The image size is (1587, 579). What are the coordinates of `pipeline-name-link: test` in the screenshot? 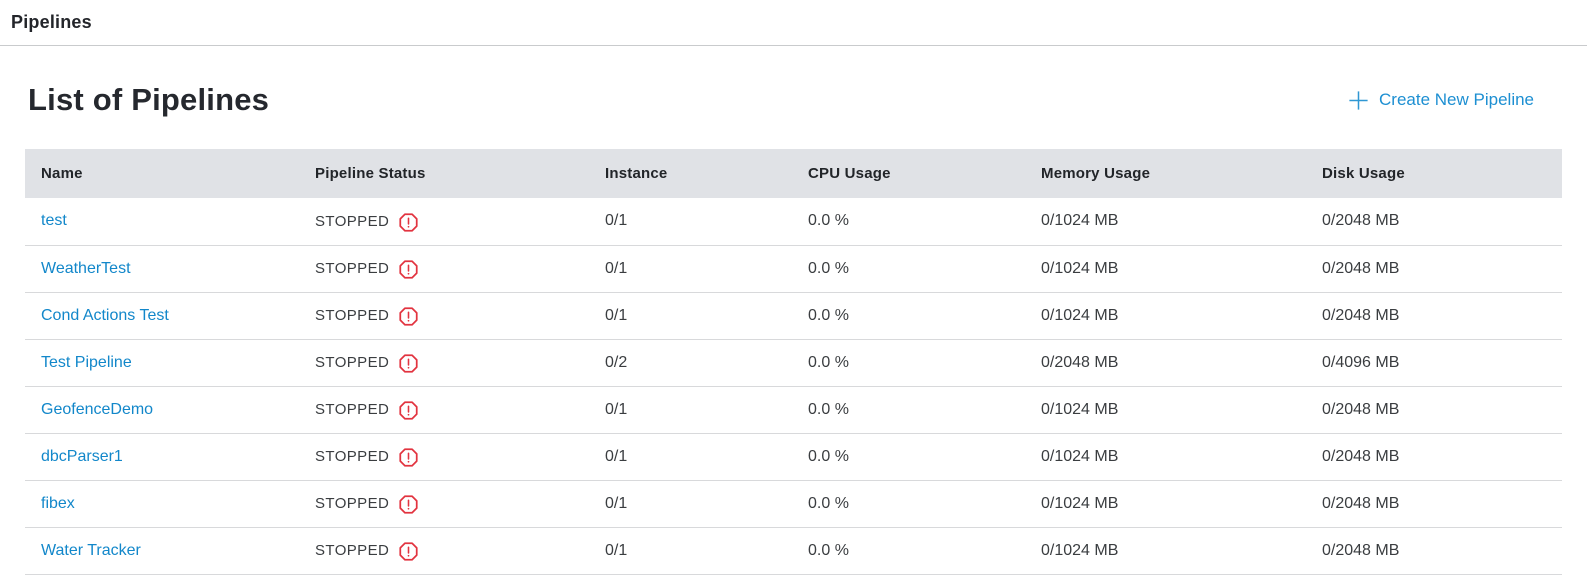 It's located at (54, 221).